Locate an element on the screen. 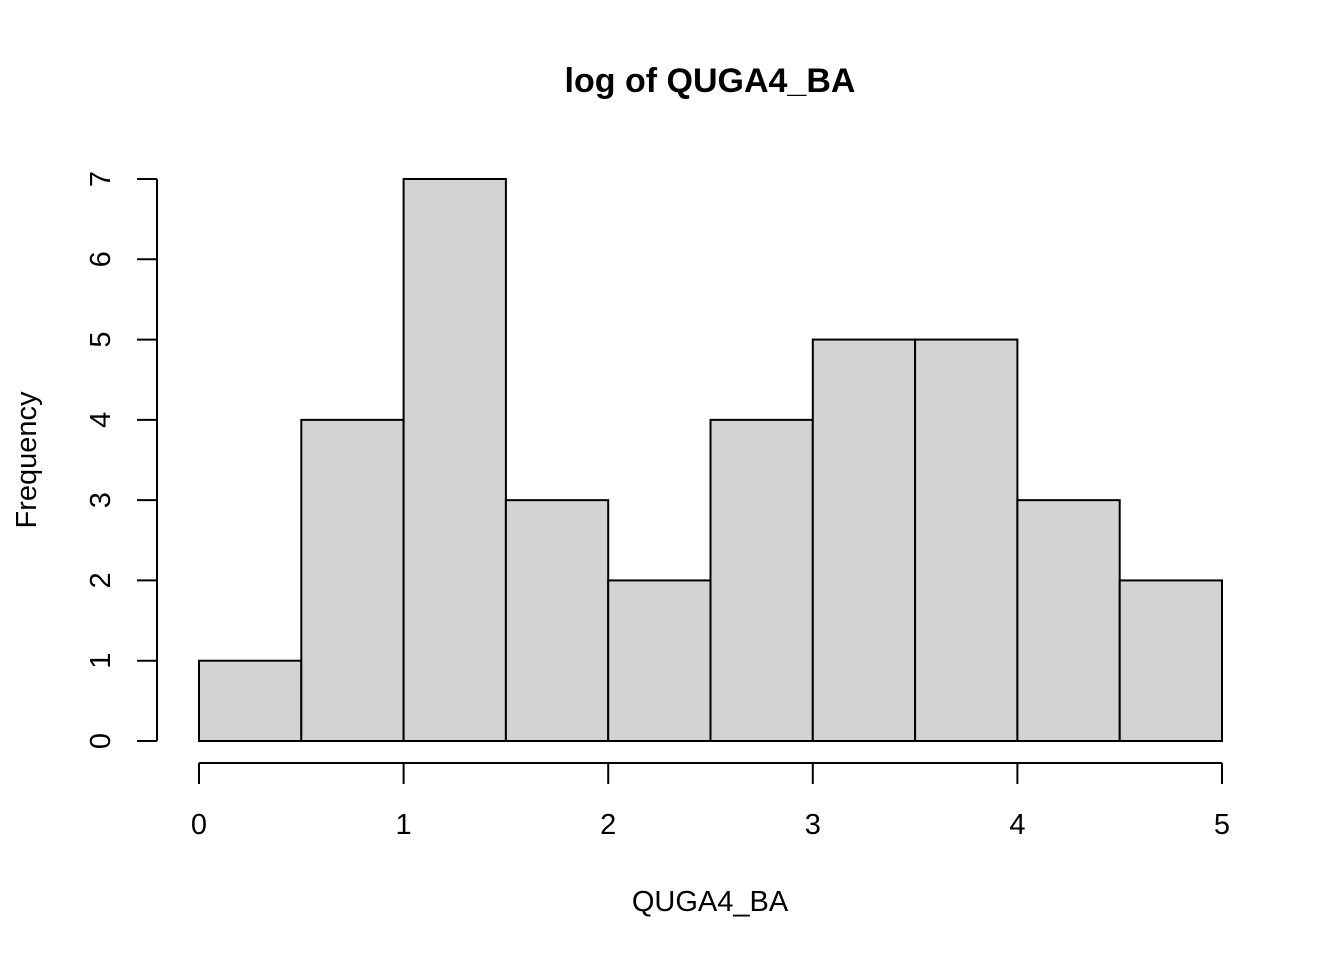  x-tick-label: 2 is located at coordinates (608, 825).